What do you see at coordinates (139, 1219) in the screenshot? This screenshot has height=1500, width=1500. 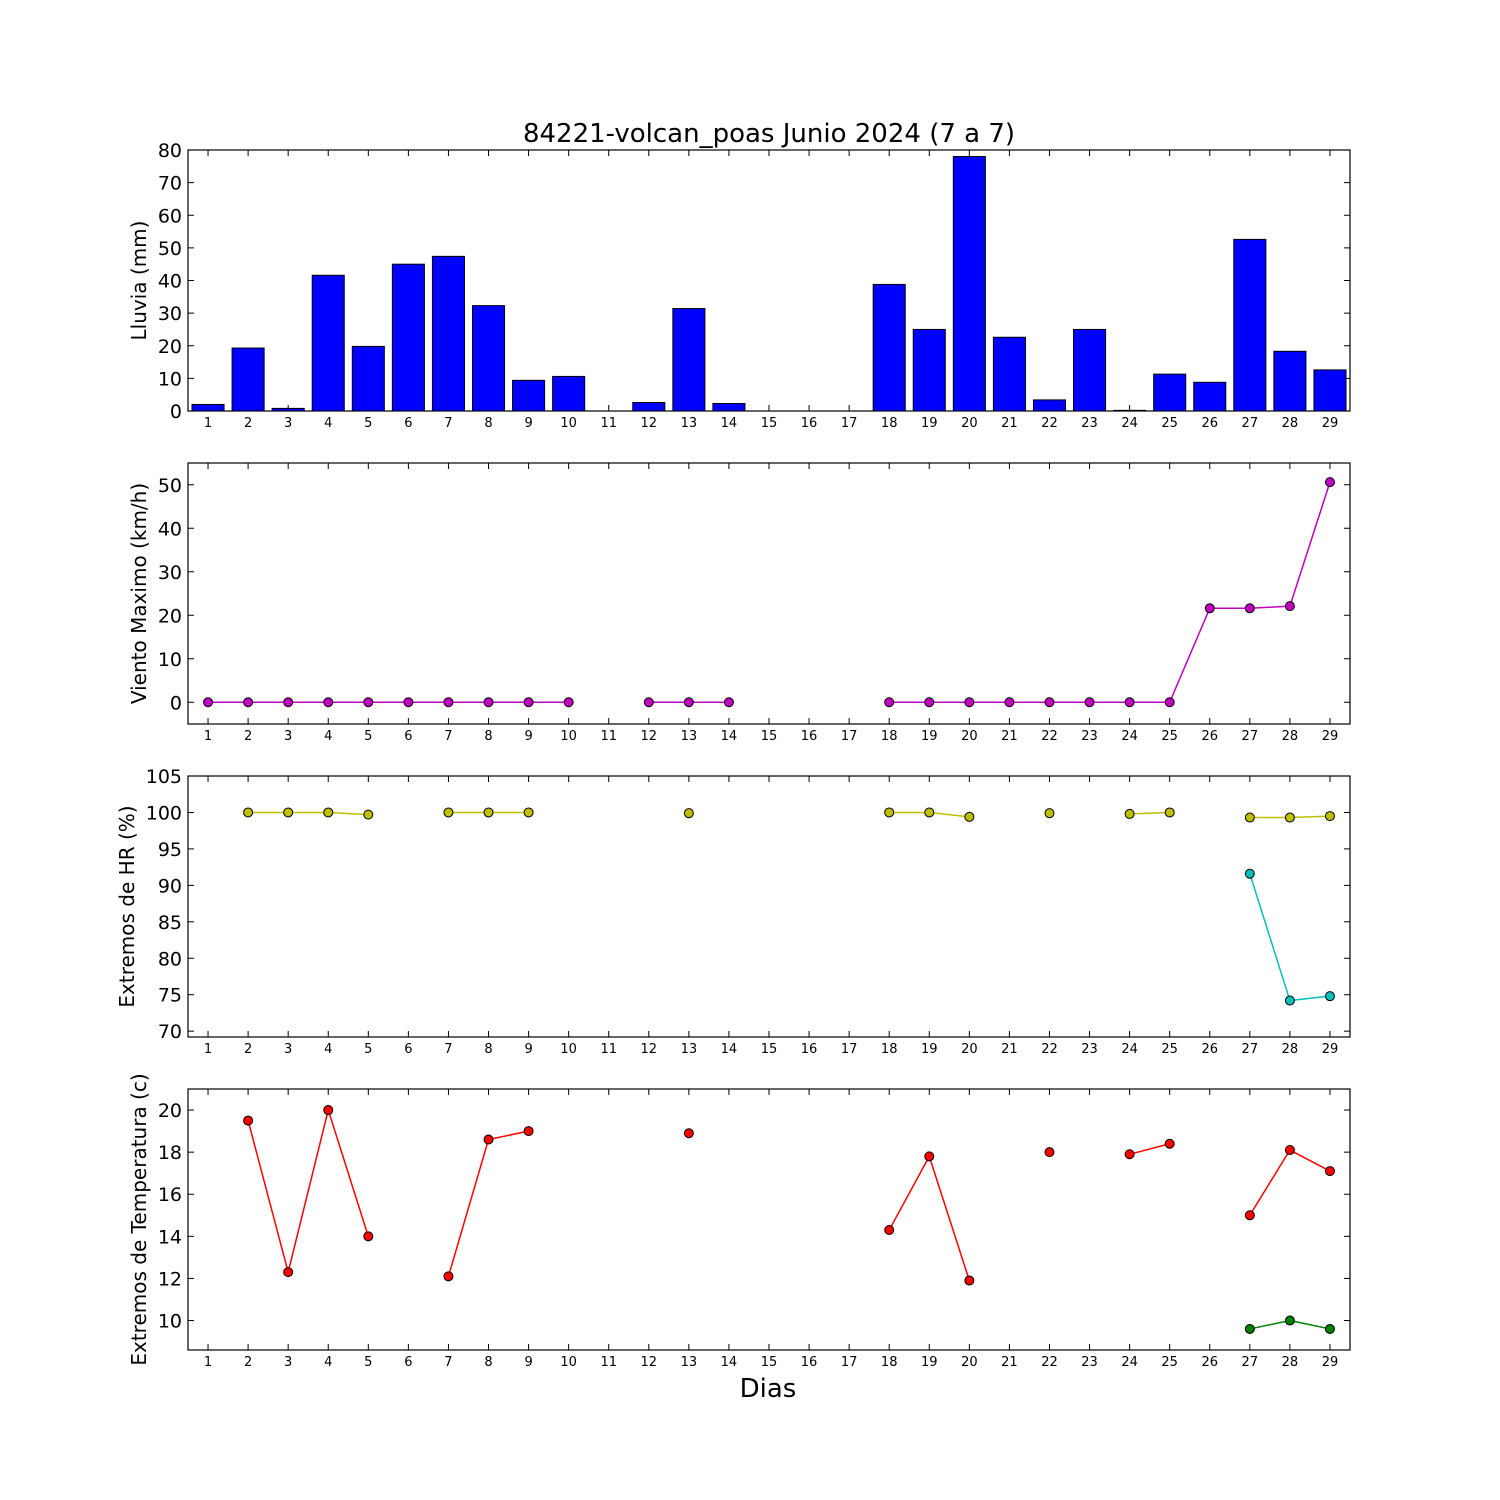 I see `y-axis-label: Extremos de Temperatura (c)` at bounding box center [139, 1219].